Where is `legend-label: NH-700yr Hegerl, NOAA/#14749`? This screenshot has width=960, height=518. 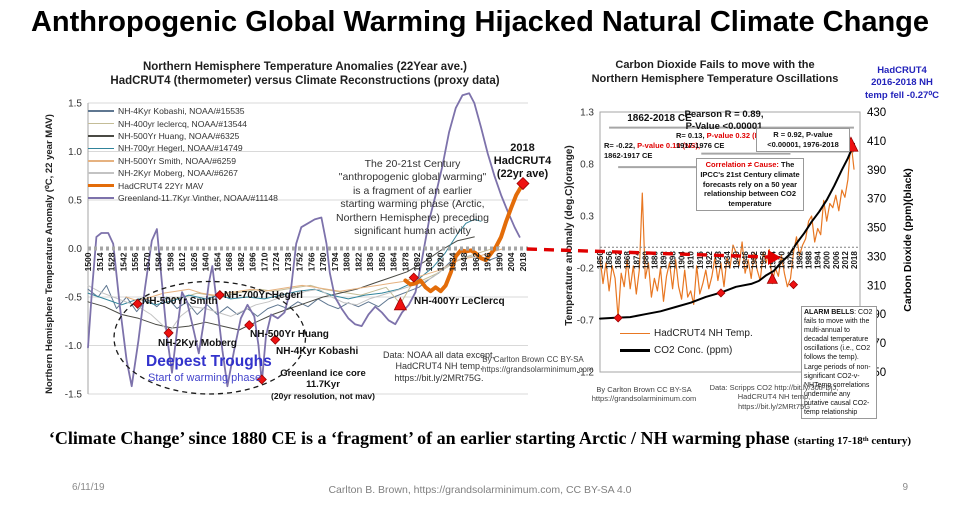 legend-label: NH-700yr Hegerl, NOAA/#14749 is located at coordinates (180, 148).